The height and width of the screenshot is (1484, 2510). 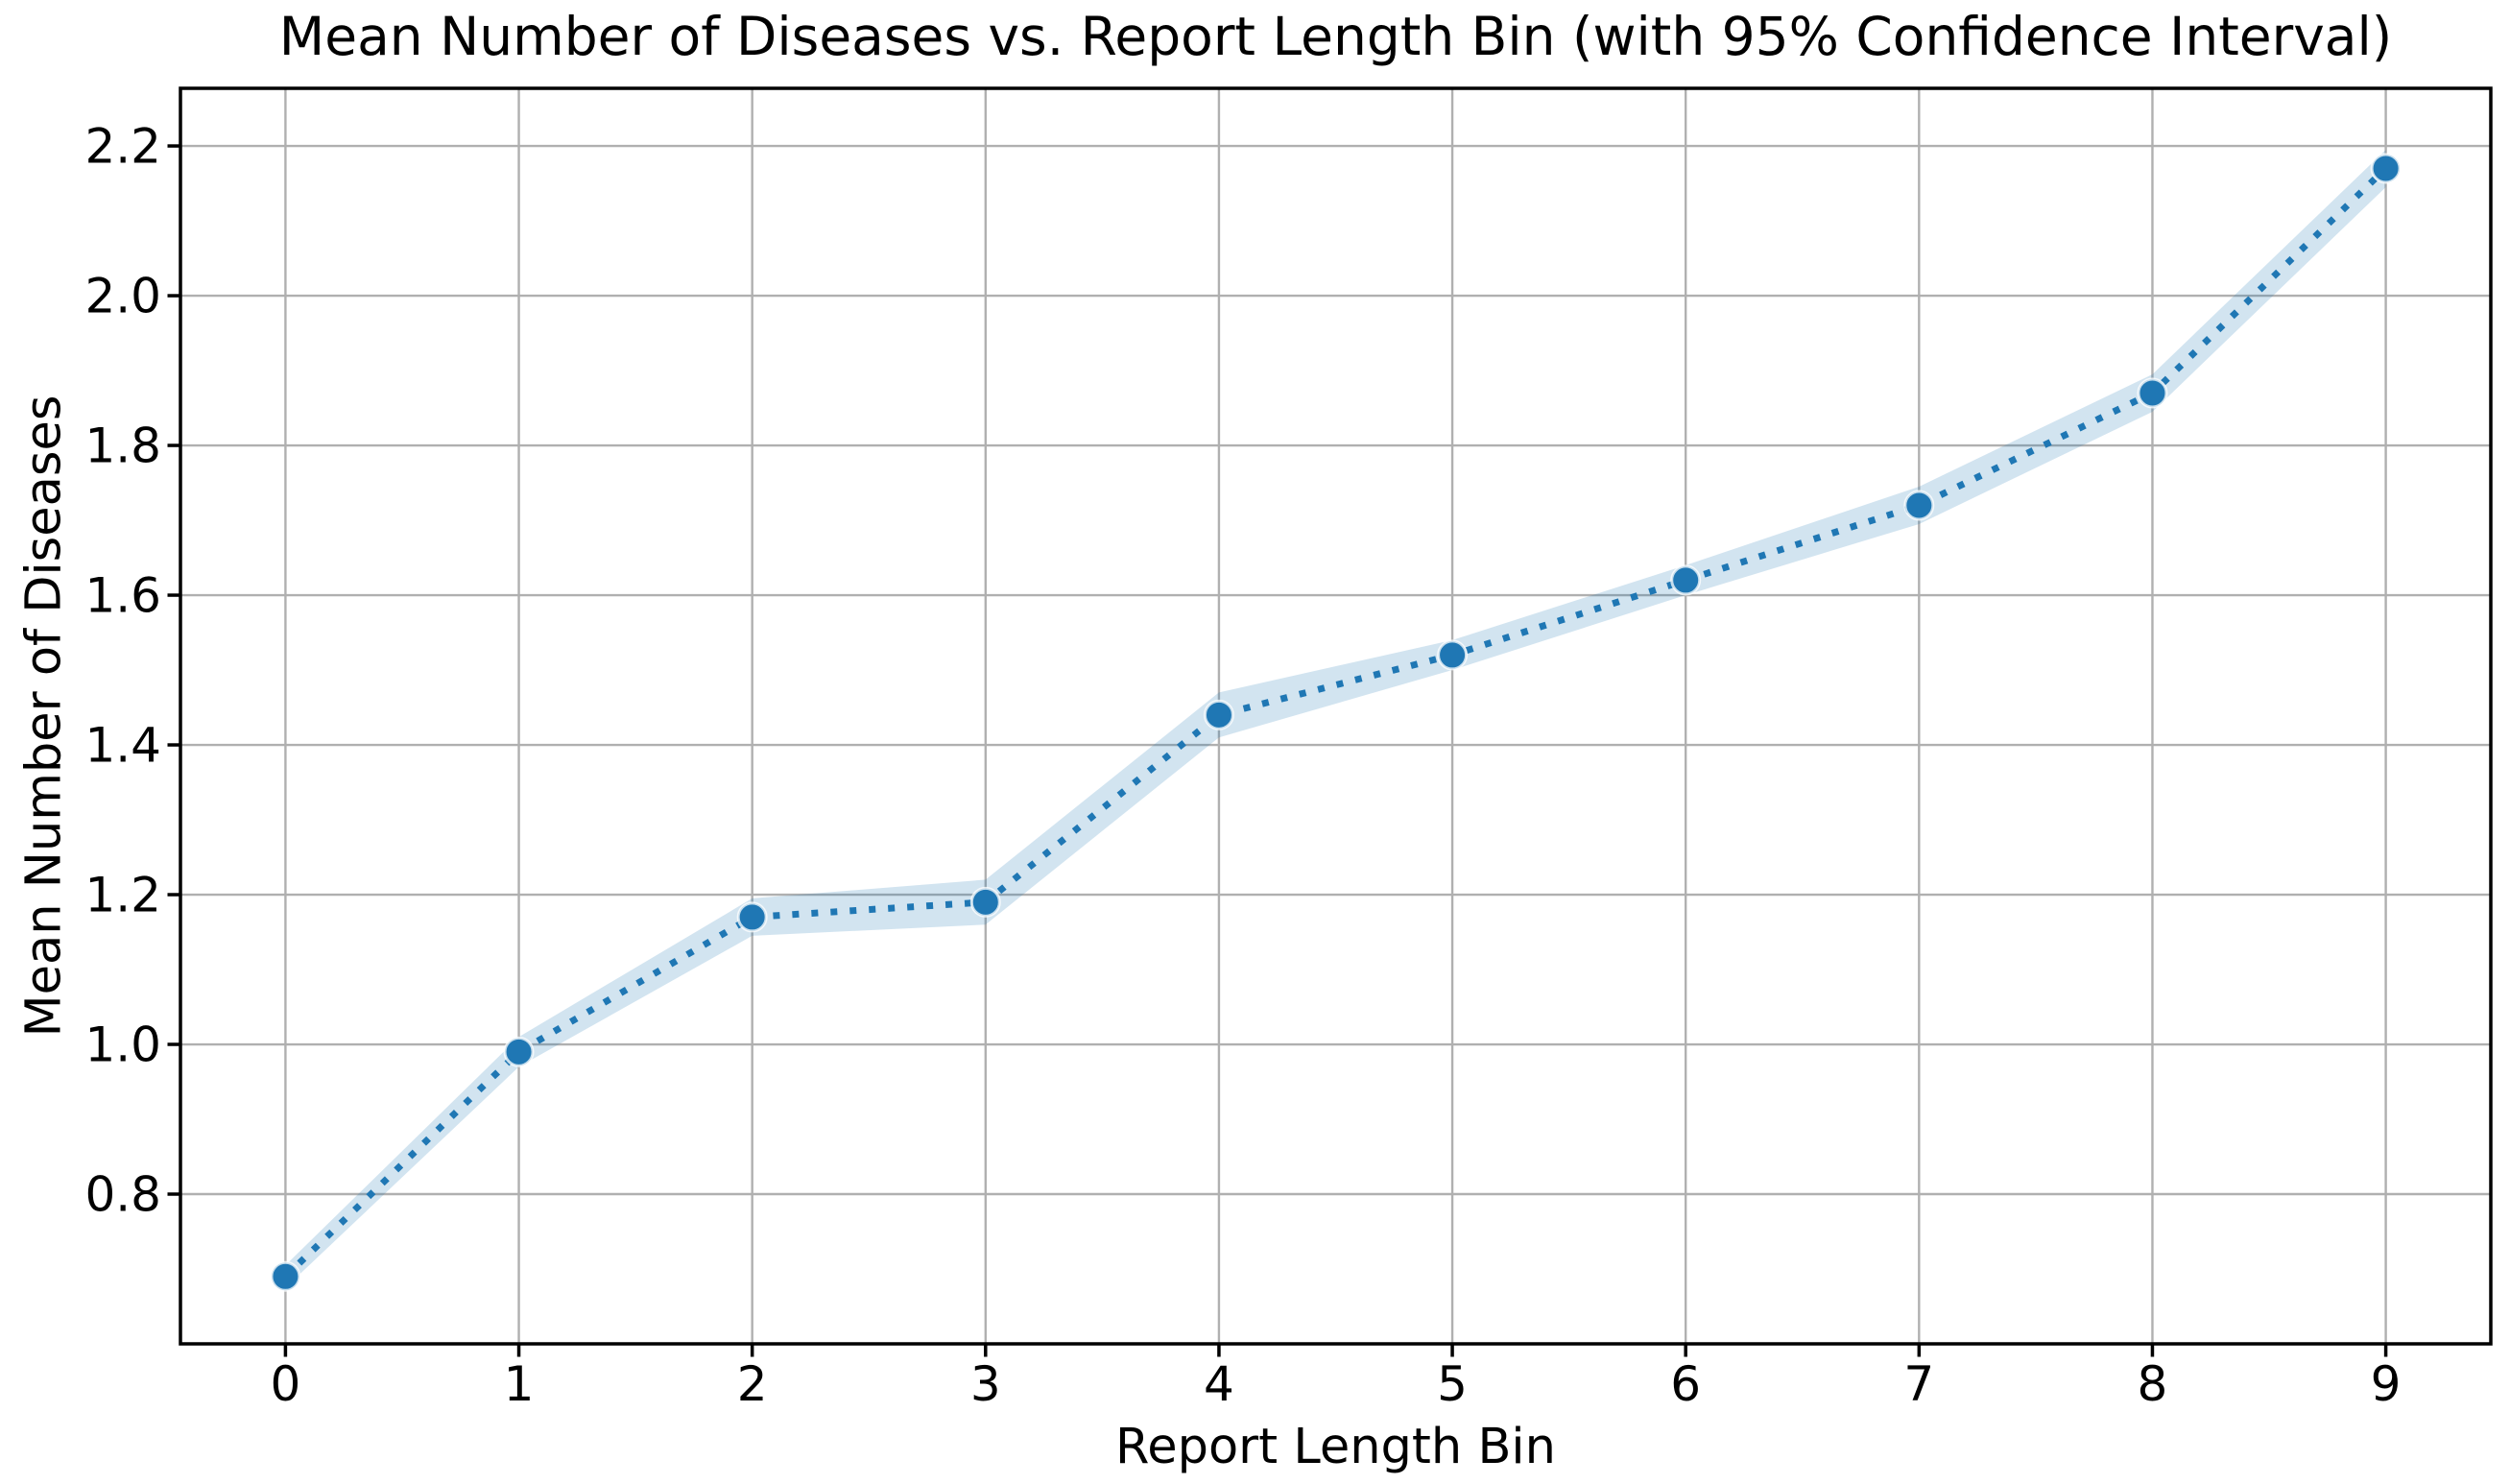 I want to click on y-tick-label: 1.0, so click(x=122, y=1045).